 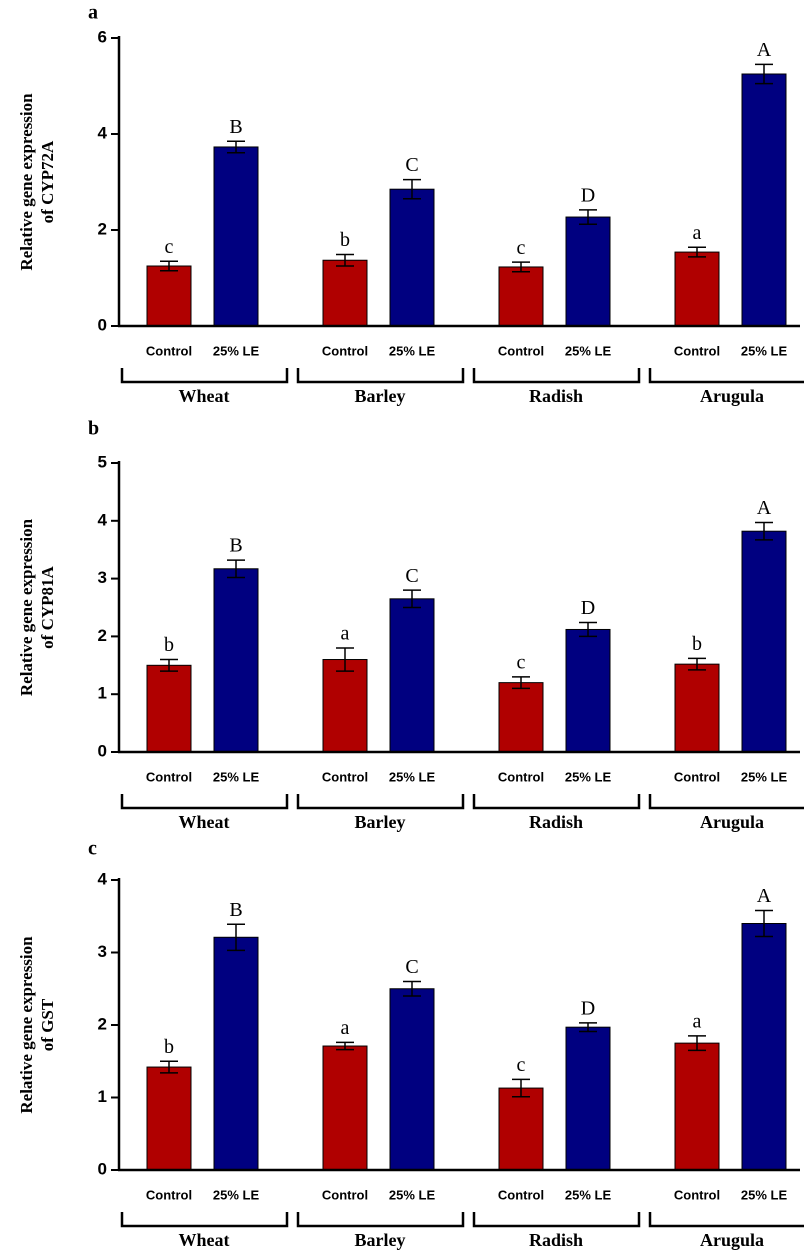 What do you see at coordinates (102, 693) in the screenshot?
I see `y-tick-label: 1` at bounding box center [102, 693].